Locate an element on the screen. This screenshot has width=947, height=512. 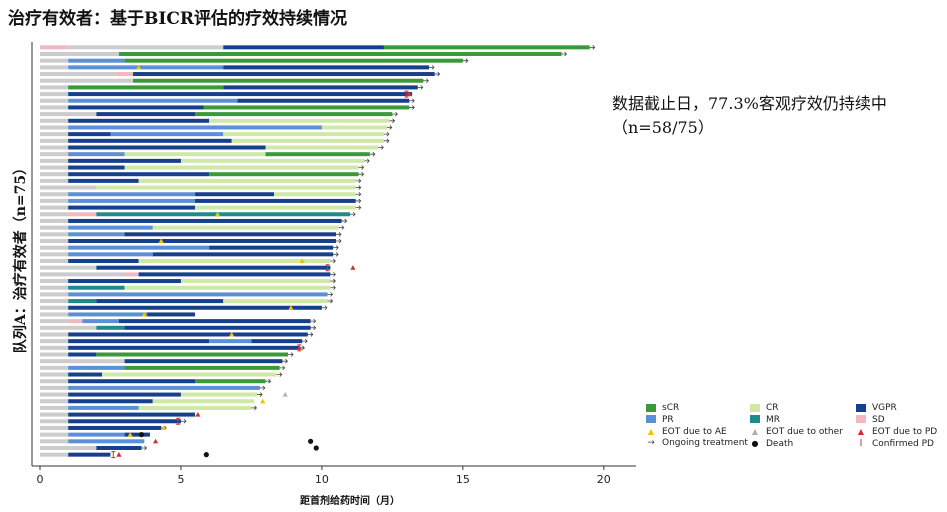
legend-label: sCR is located at coordinates (671, 408).